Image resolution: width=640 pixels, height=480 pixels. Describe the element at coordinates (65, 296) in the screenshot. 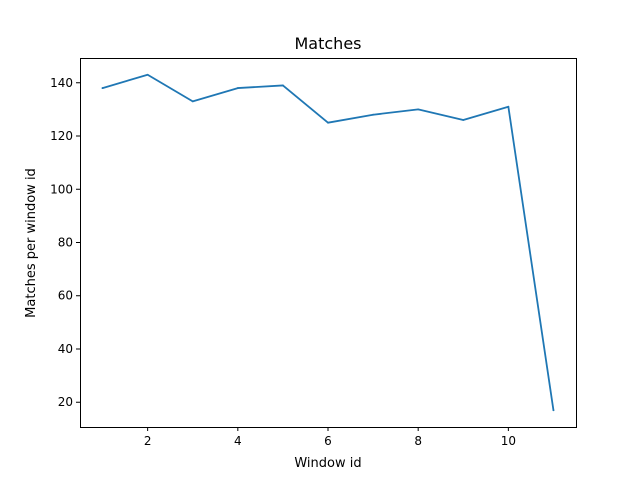

I see `y-tick-label: 60` at that location.